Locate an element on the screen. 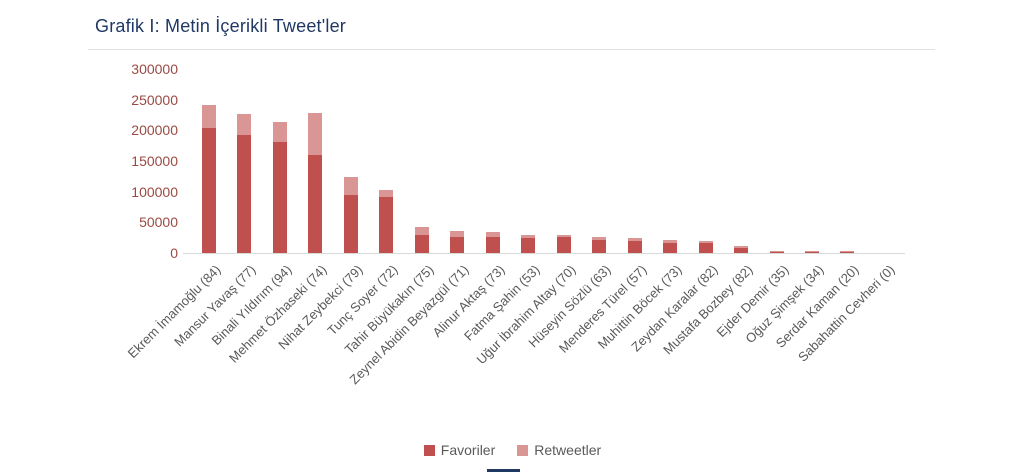 Image resolution: width=1024 pixels, height=472 pixels. legend-label-retweetler: Retweetler is located at coordinates (568, 450).